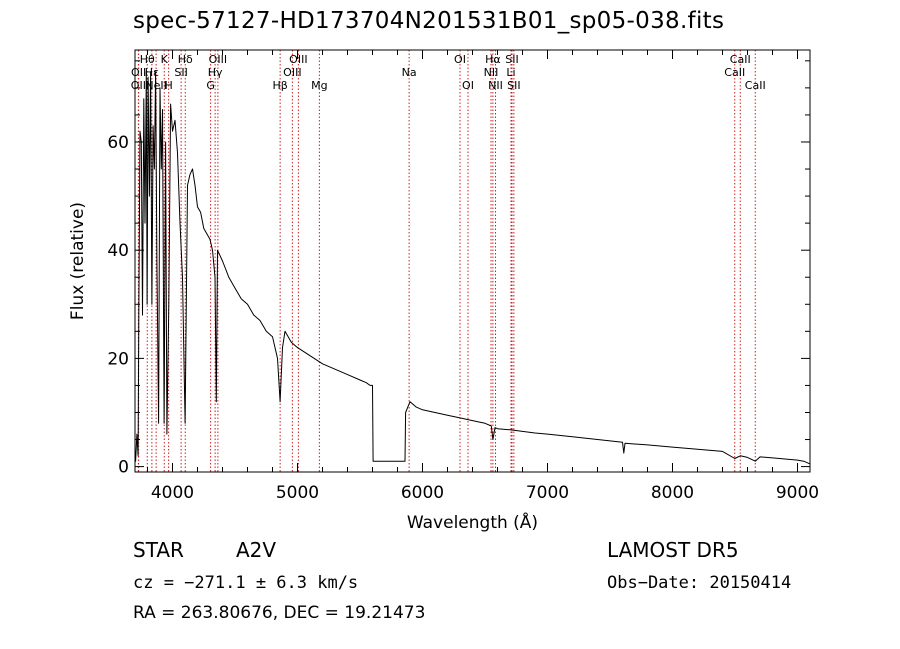  Describe the element at coordinates (297, 493) in the screenshot. I see `x-tick-label: 5000` at that location.